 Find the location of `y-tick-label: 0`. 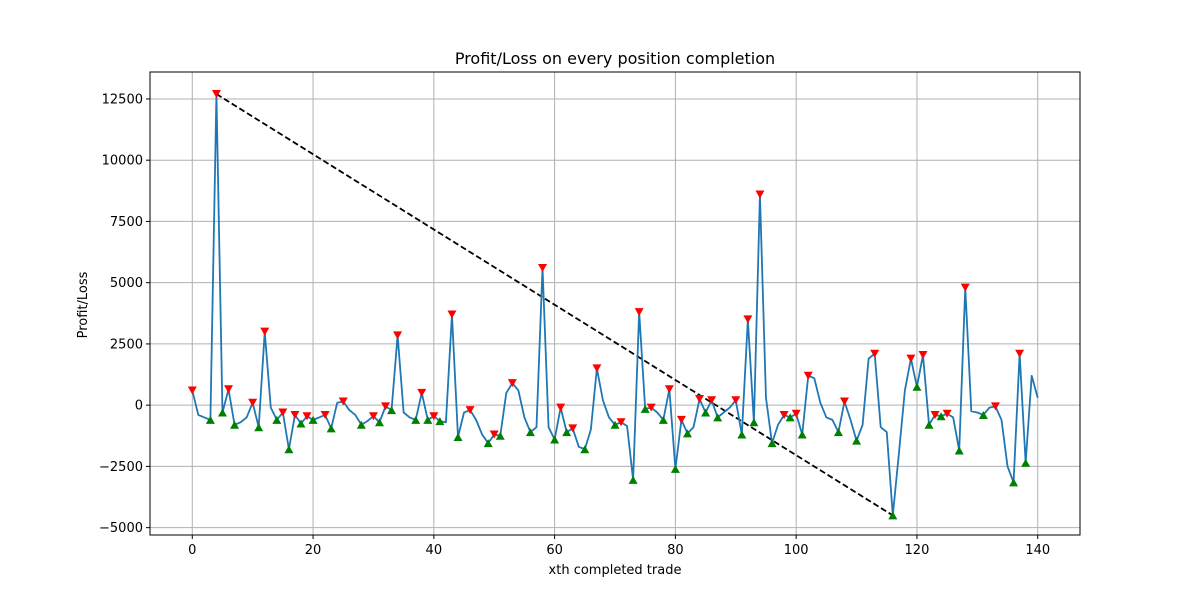

y-tick-label: 0 is located at coordinates (139, 406).